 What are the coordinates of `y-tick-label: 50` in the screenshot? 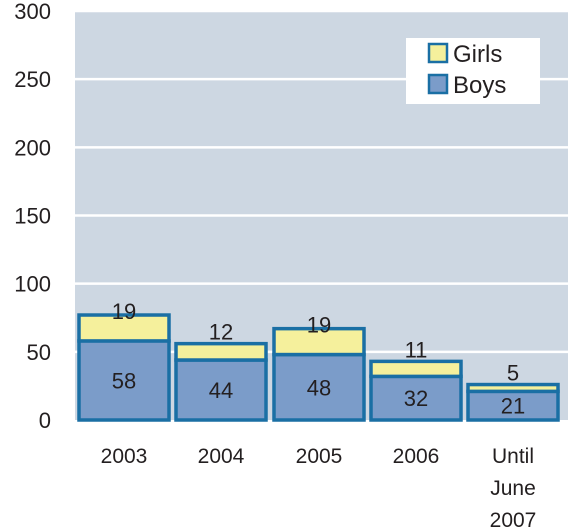 It's located at (39, 352).